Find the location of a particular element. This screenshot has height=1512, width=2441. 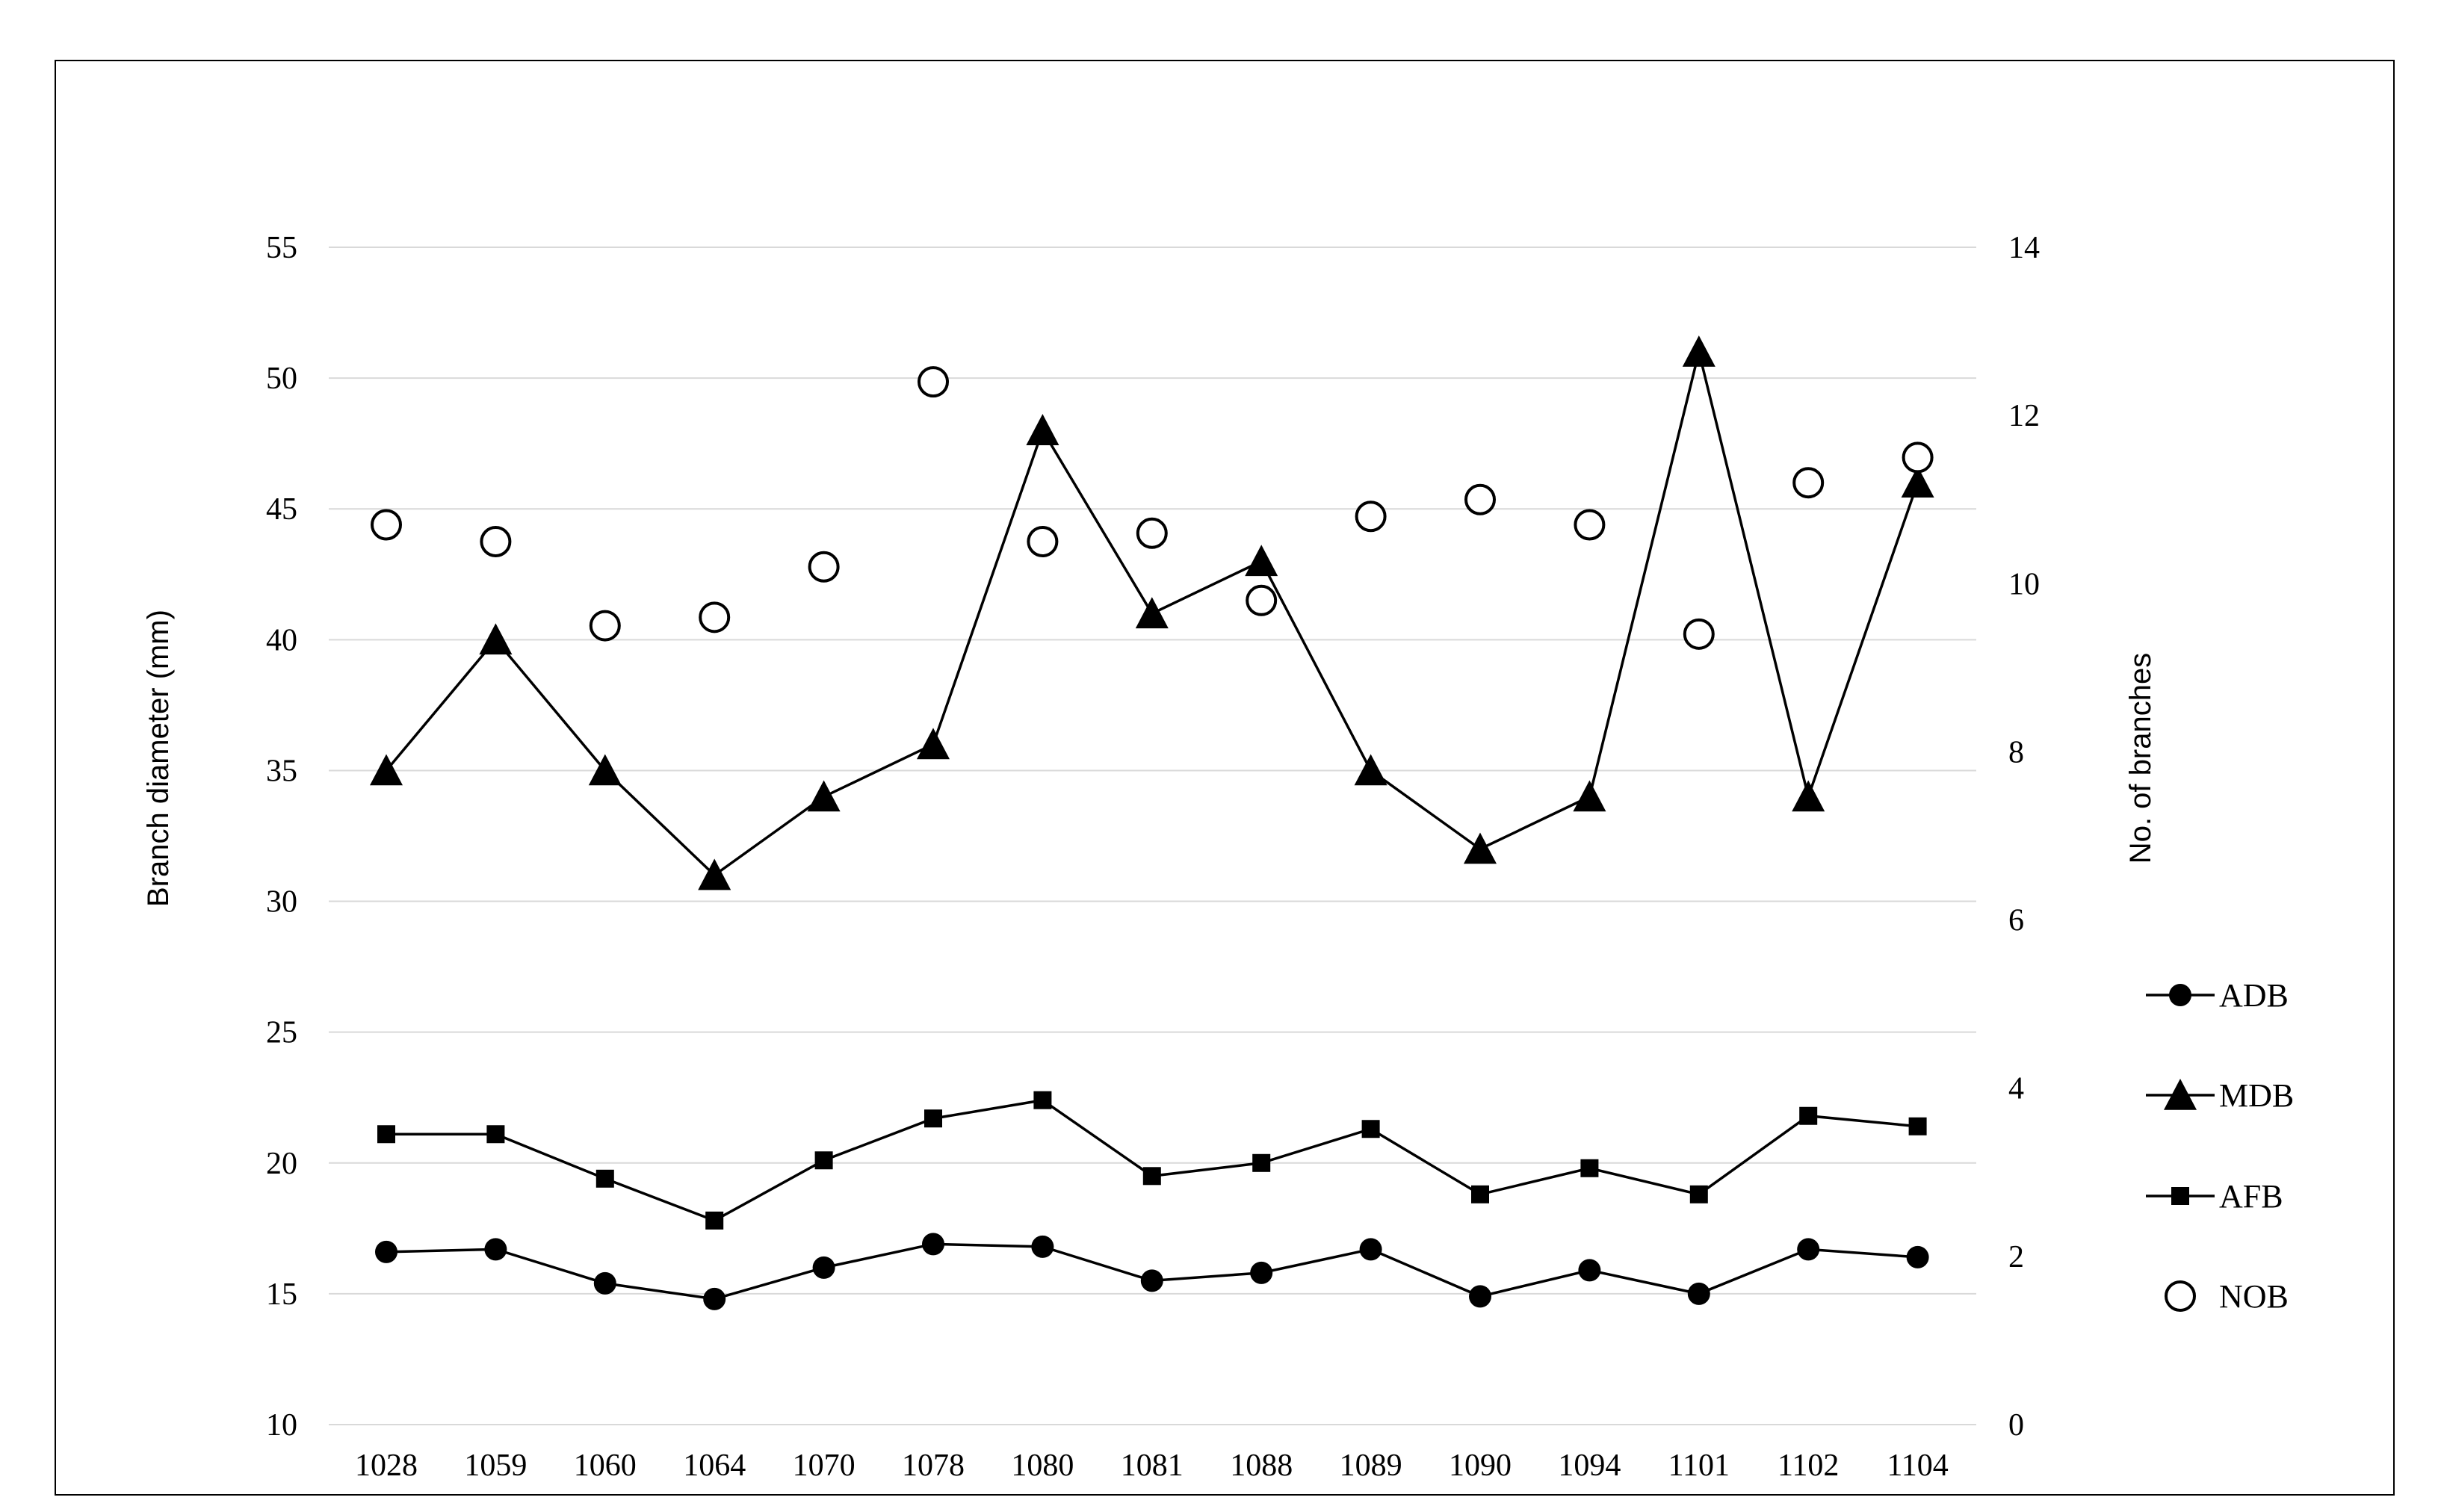

x-tick-label: 1078 is located at coordinates (933, 1466).